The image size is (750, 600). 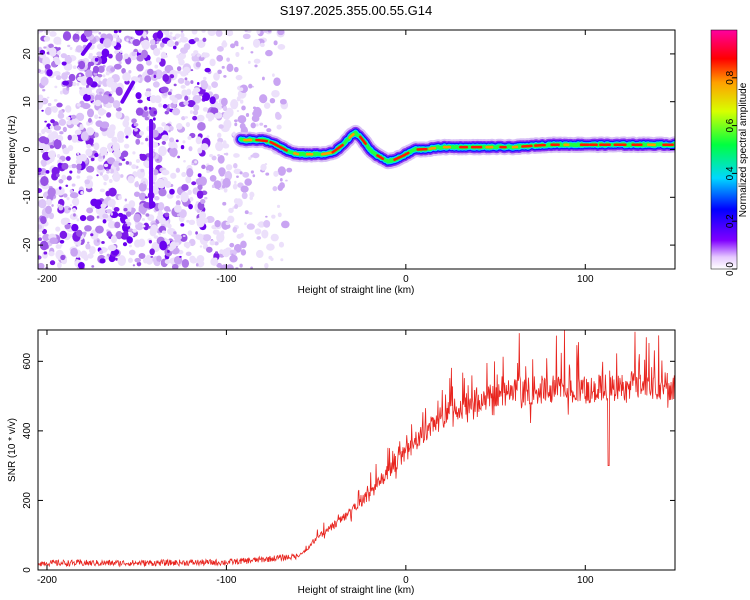 I want to click on y-tick-label: -10, so click(x=27, y=197).